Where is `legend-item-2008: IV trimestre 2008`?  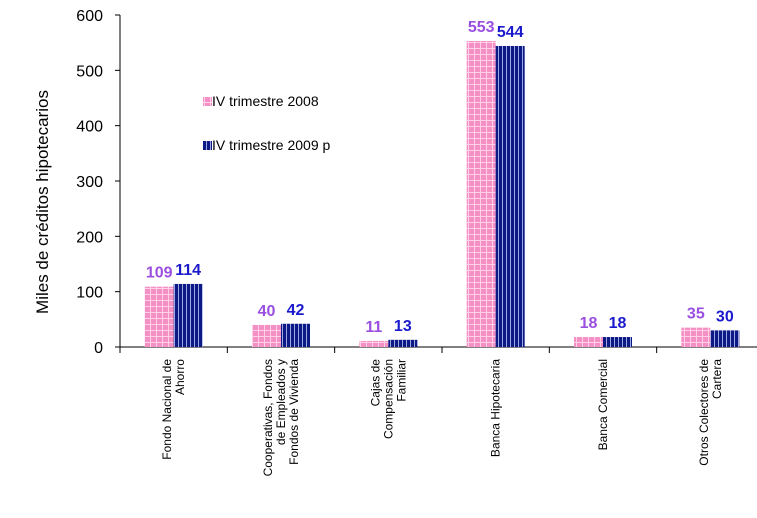 legend-item-2008: IV trimestre 2008 is located at coordinates (261, 101).